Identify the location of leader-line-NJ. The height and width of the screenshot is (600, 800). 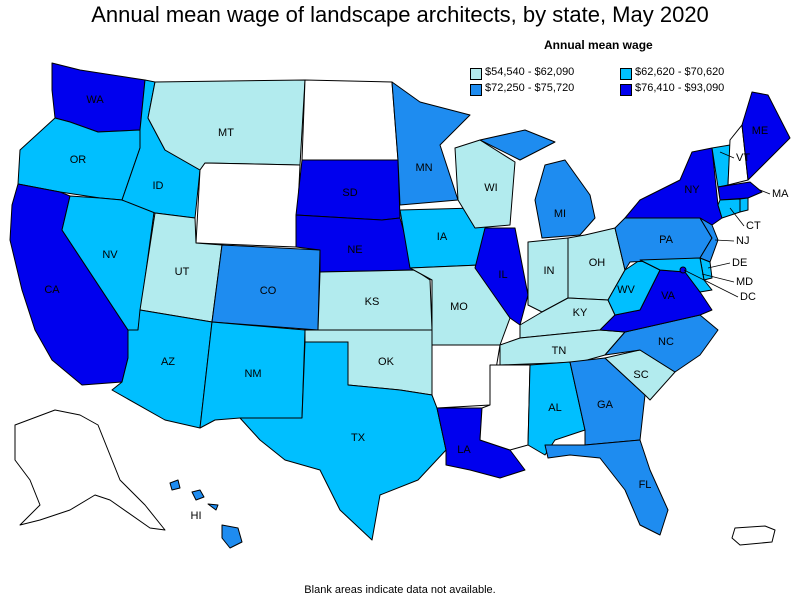
(724, 240).